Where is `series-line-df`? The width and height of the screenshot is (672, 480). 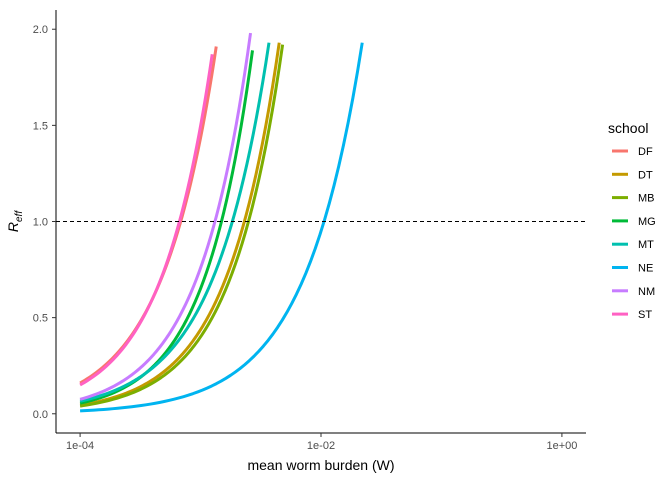
series-line-df is located at coordinates (148, 215).